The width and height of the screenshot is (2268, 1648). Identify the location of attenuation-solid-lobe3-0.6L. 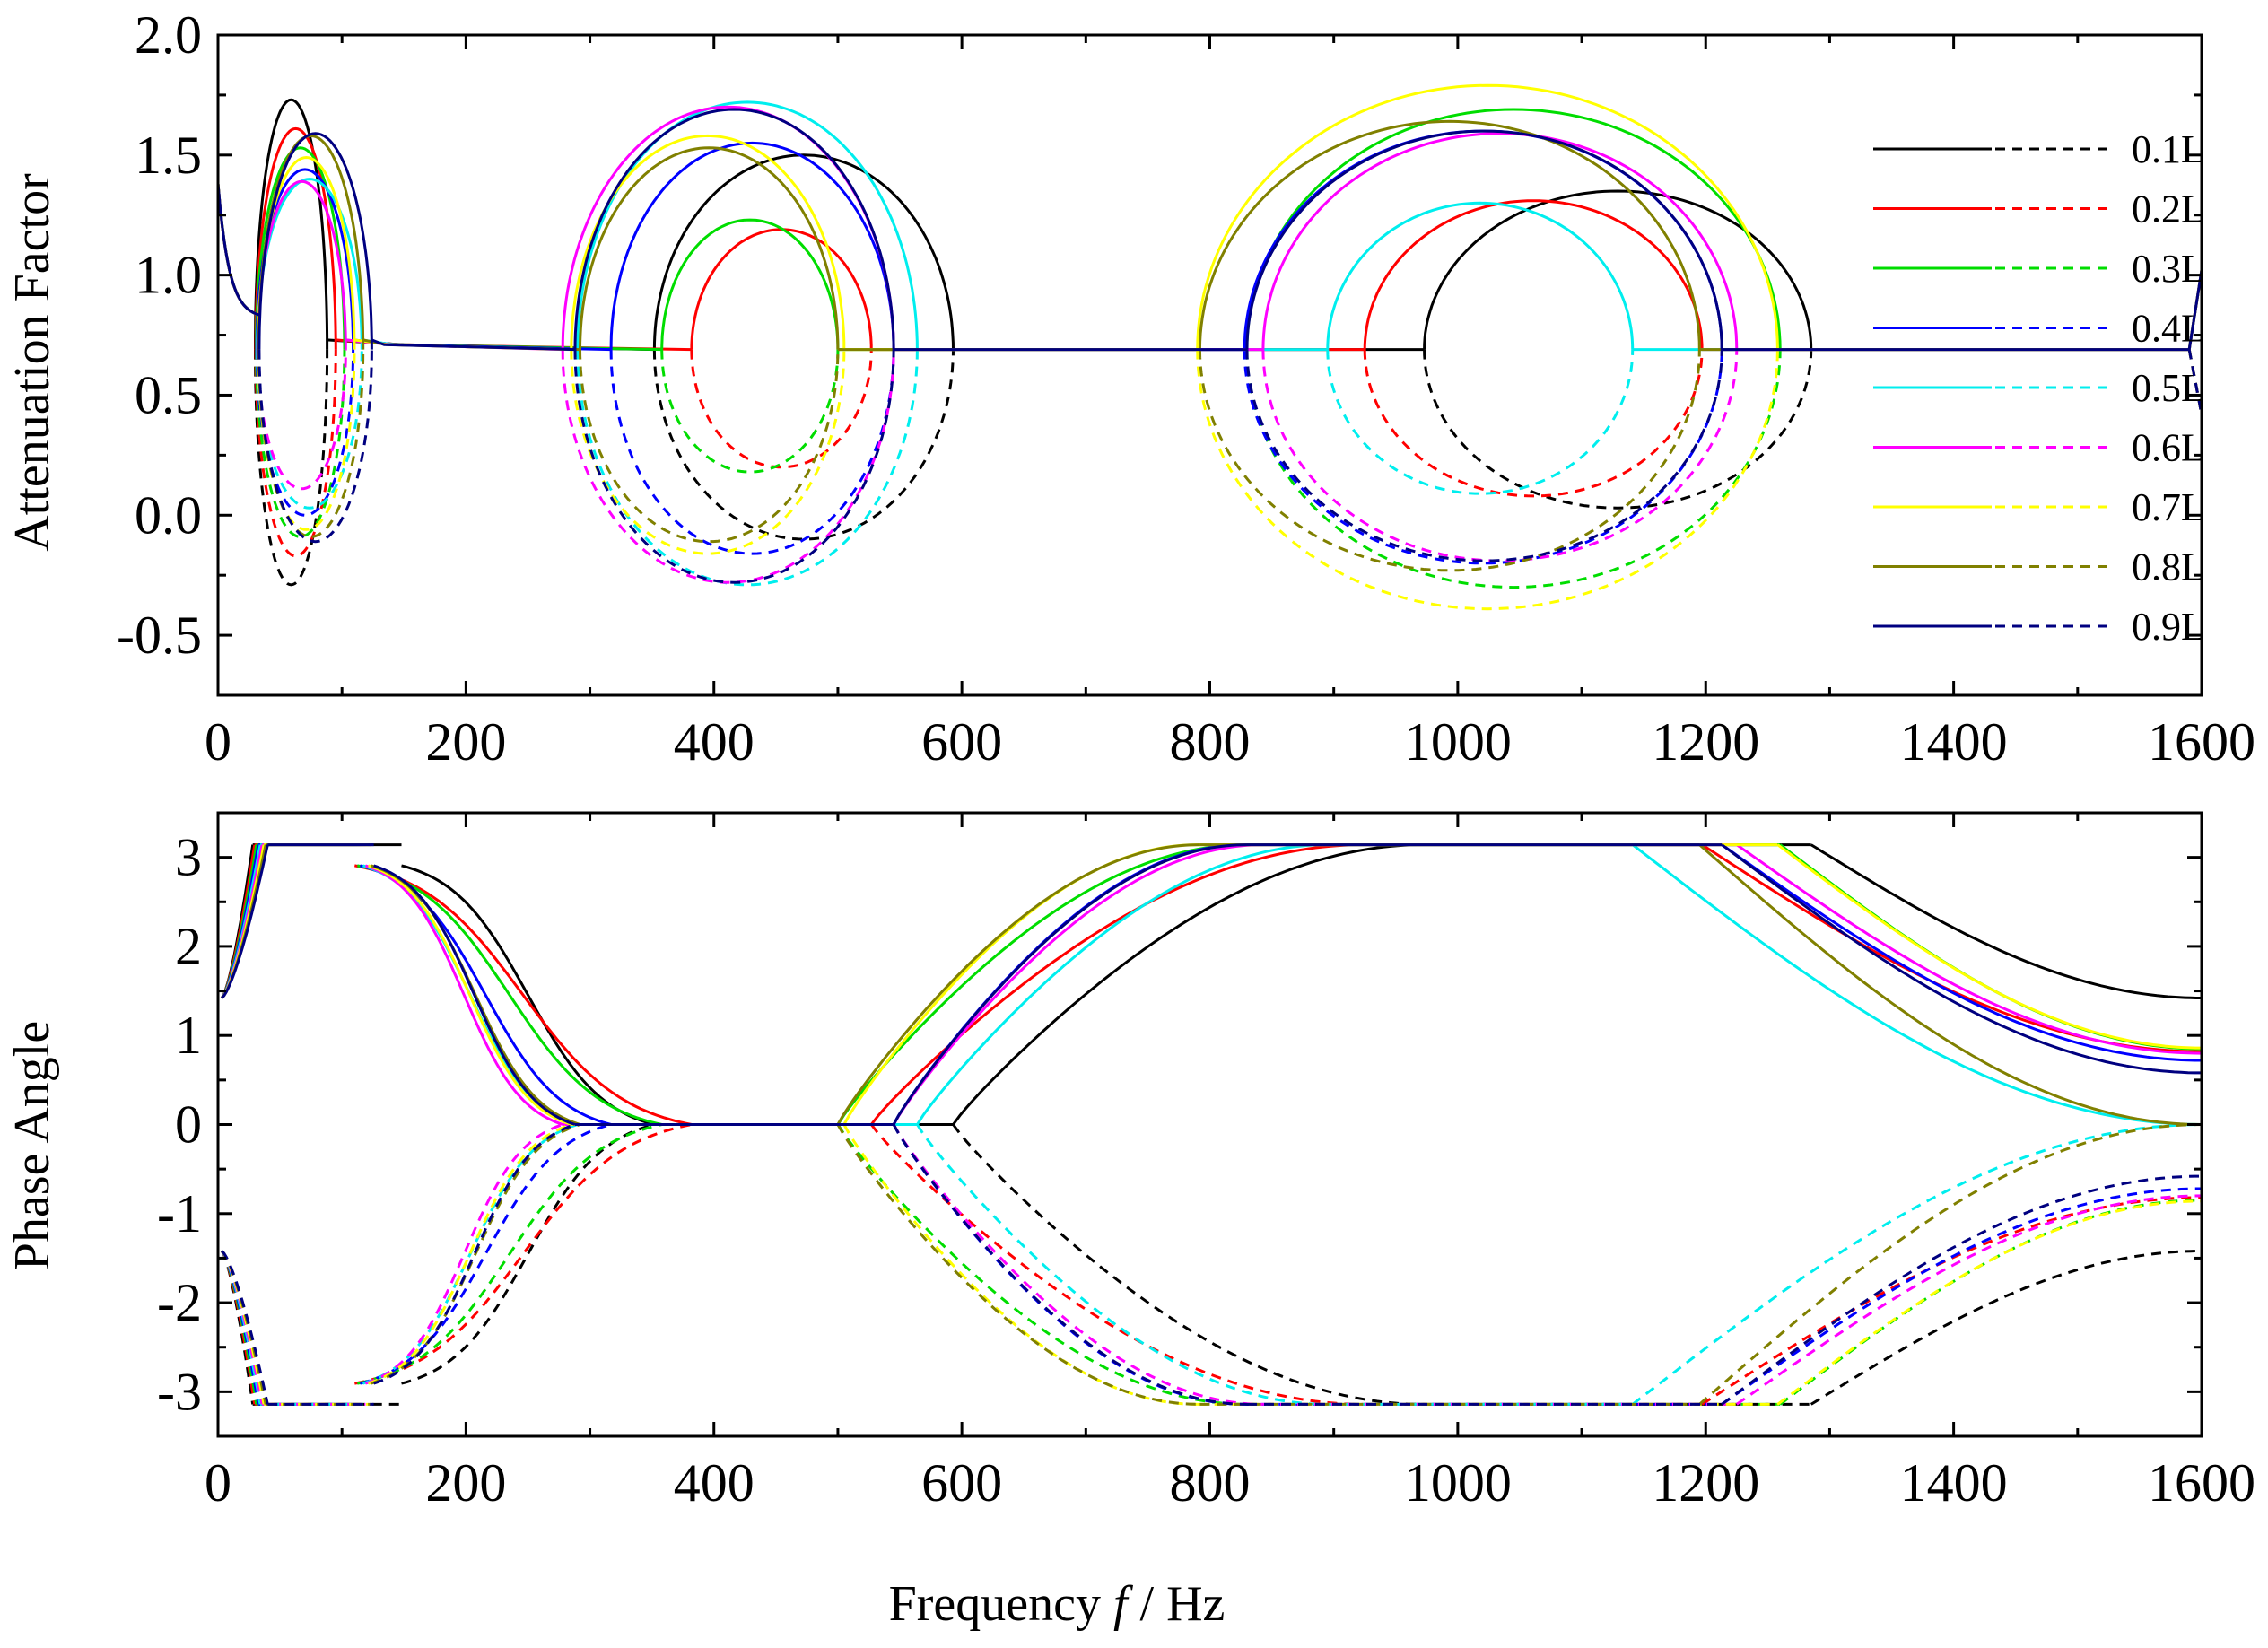
(1500, 241).